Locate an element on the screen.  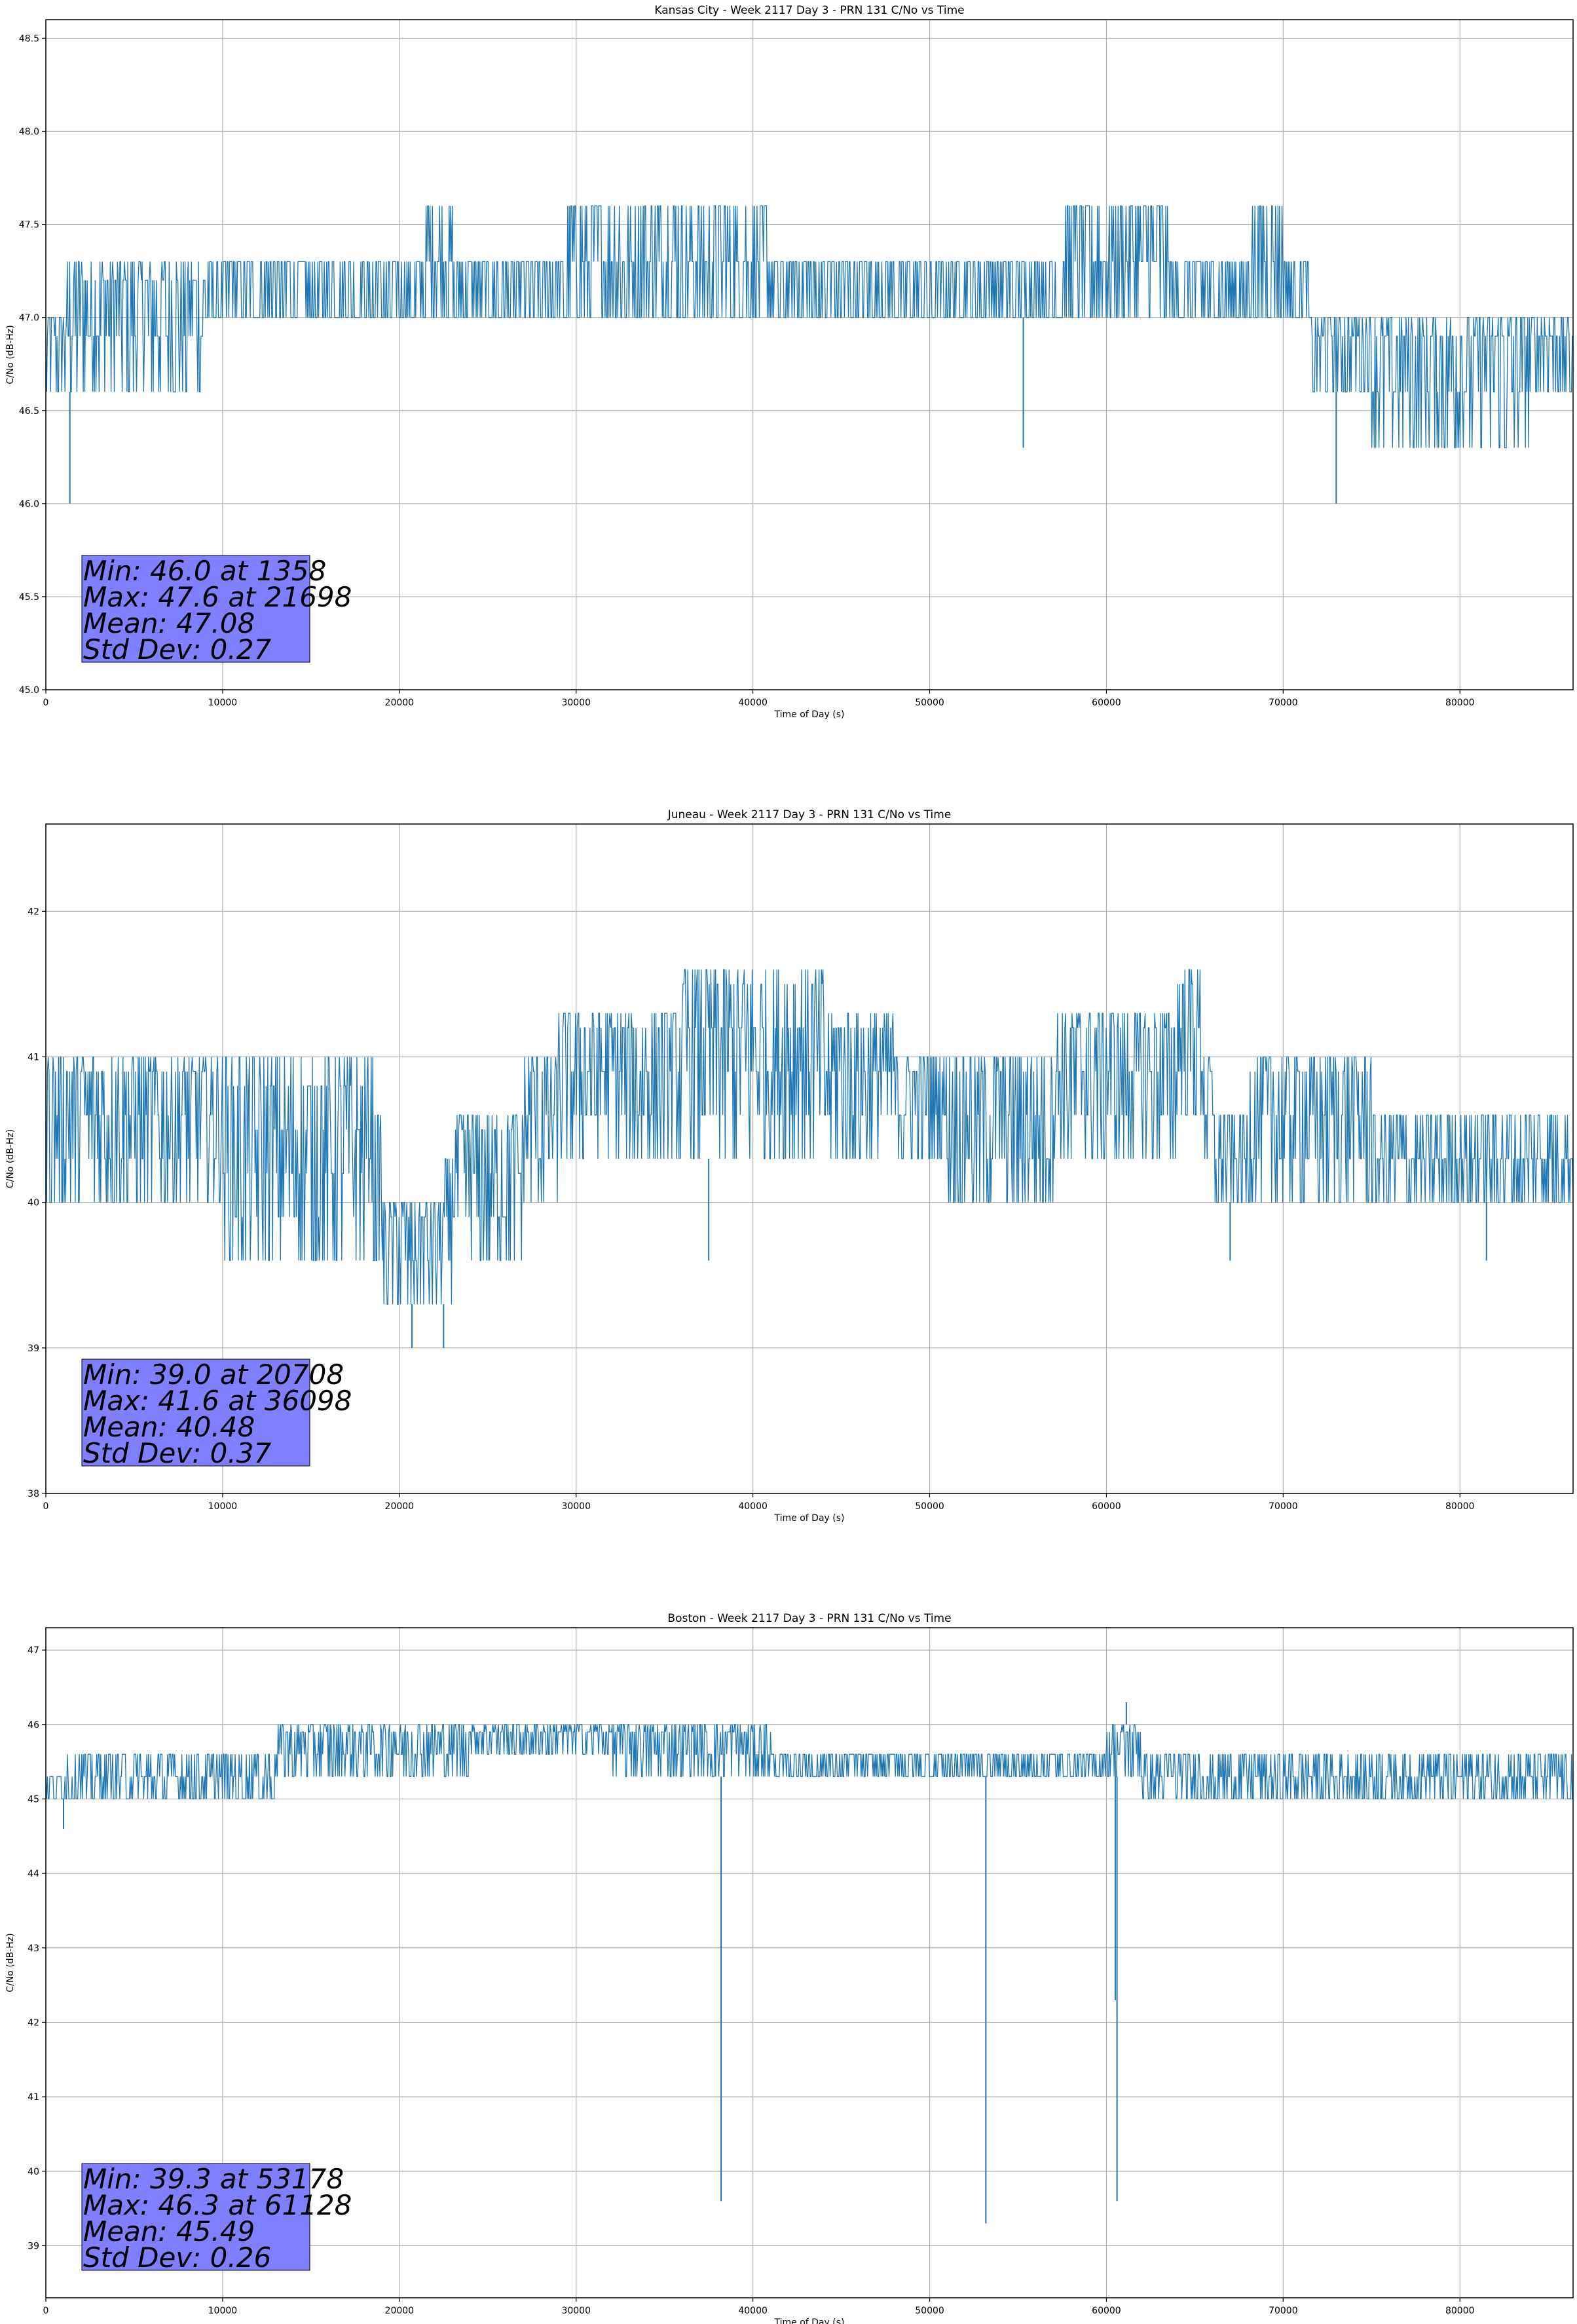
y-tick-label: 44 is located at coordinates (33, 1874).